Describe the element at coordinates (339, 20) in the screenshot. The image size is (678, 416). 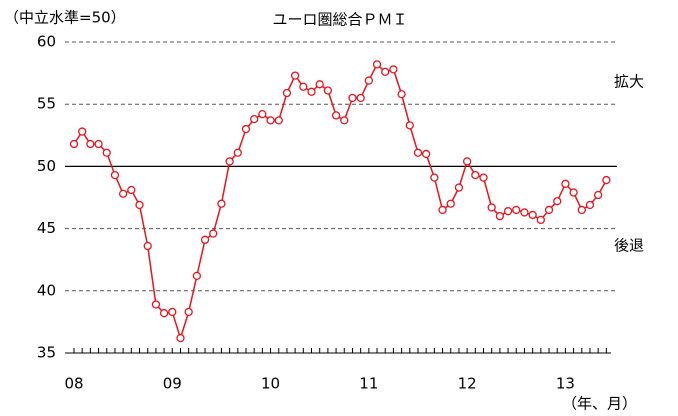
I see `chart-title: ユーロ圏総合ＰＭＩ` at that location.